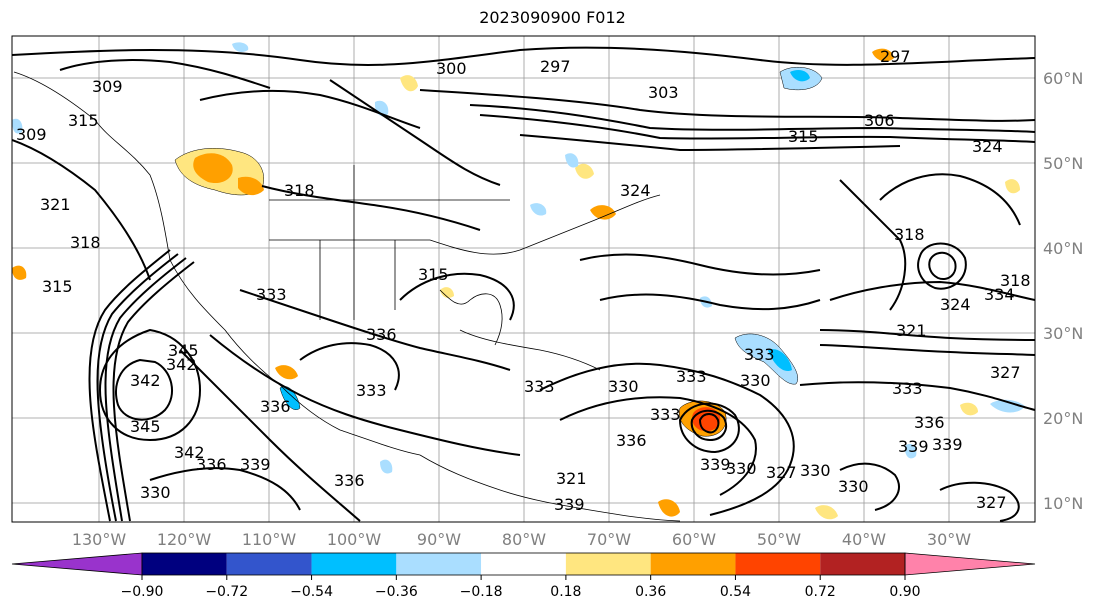 Image resolution: width=1105 pixels, height=615 pixels. Describe the element at coordinates (904, 592) in the screenshot. I see `colorbar-tick-label: 0.90` at that location.